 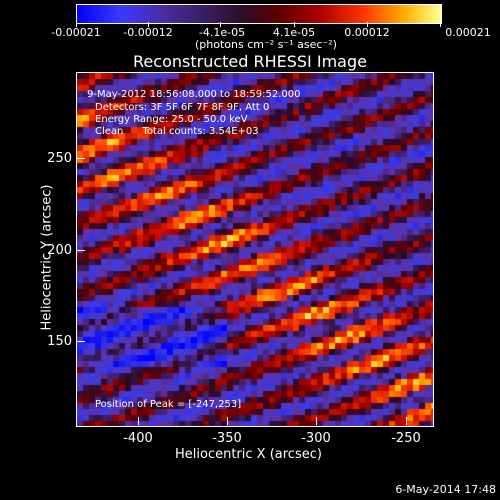 What do you see at coordinates (59, 250) in the screenshot?
I see `y-tick-label: 200` at bounding box center [59, 250].